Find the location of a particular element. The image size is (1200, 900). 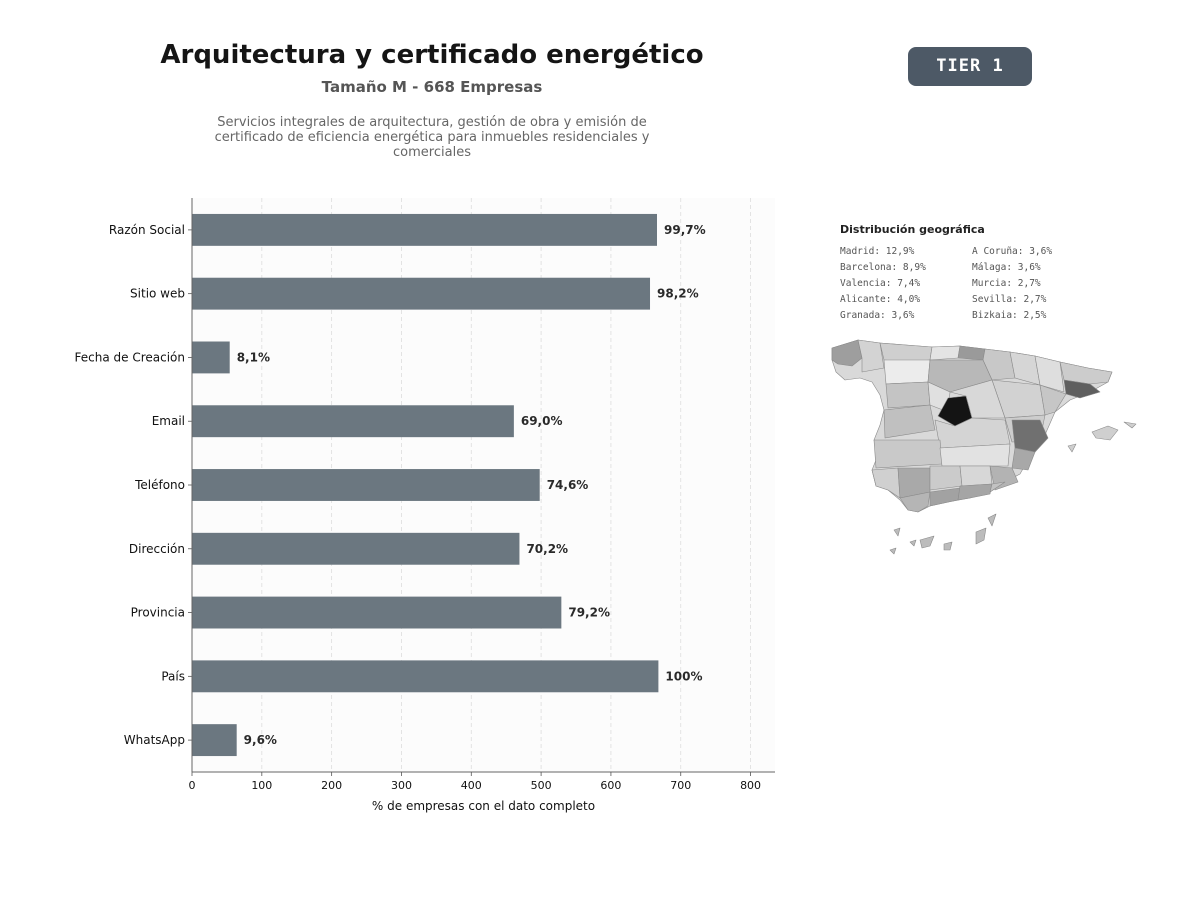

province-ciudad-real is located at coordinates (975, 455).